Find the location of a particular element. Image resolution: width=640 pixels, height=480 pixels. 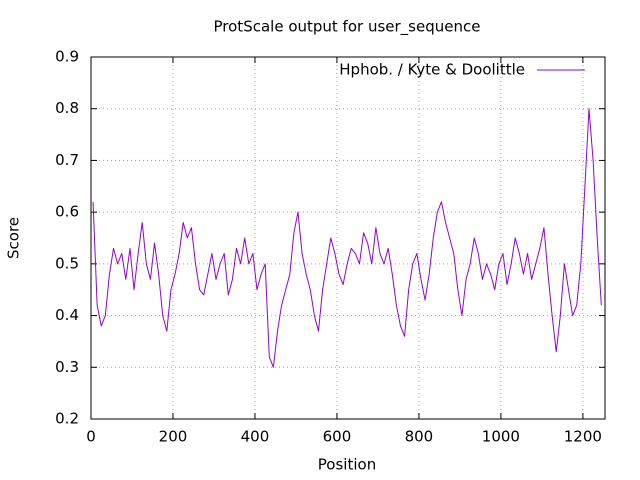

legend-label: Hphob. / Kyte & Doolittle is located at coordinates (432, 70).